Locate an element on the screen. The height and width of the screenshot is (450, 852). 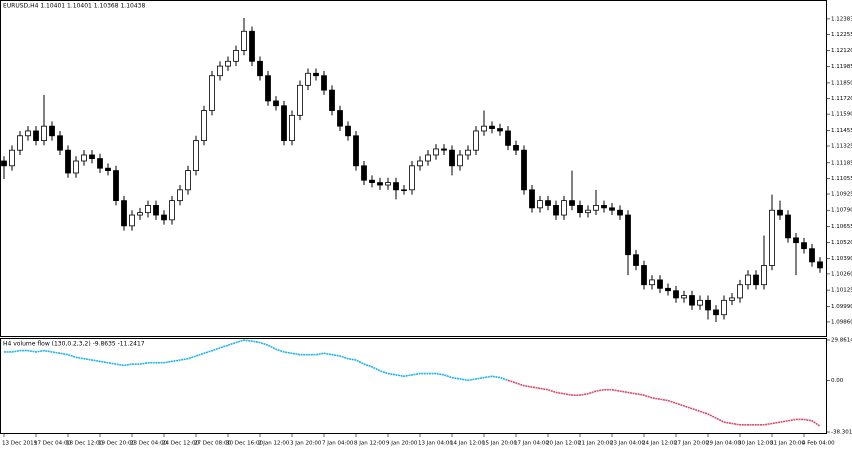
x-tick-label: 31 Jan 20:00 is located at coordinates (787, 444).